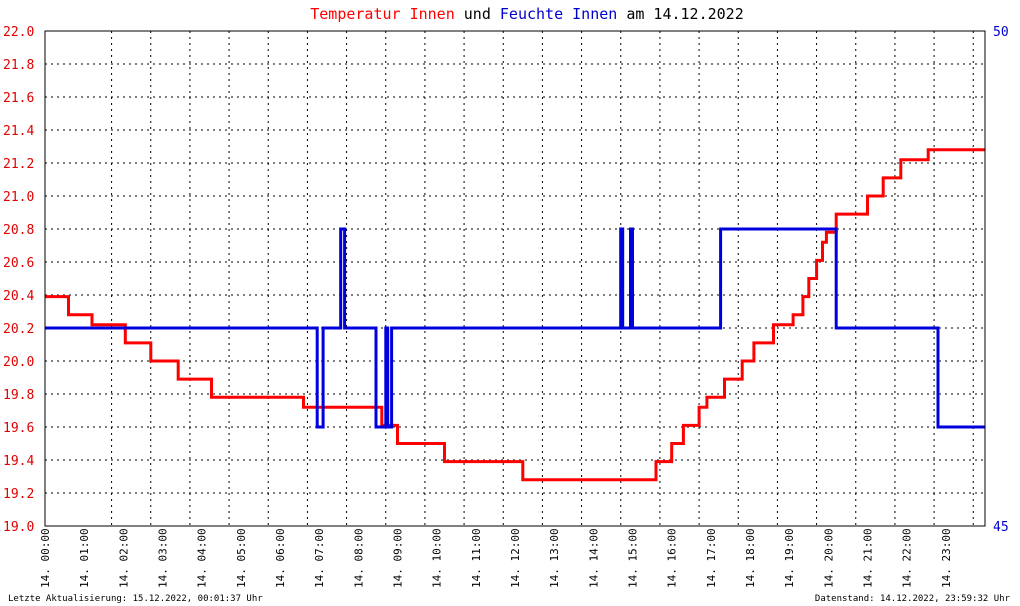 This screenshot has height=606, width=1020. What do you see at coordinates (476, 558) in the screenshot?
I see `x-tick-label: 14. 11:00` at bounding box center [476, 558].